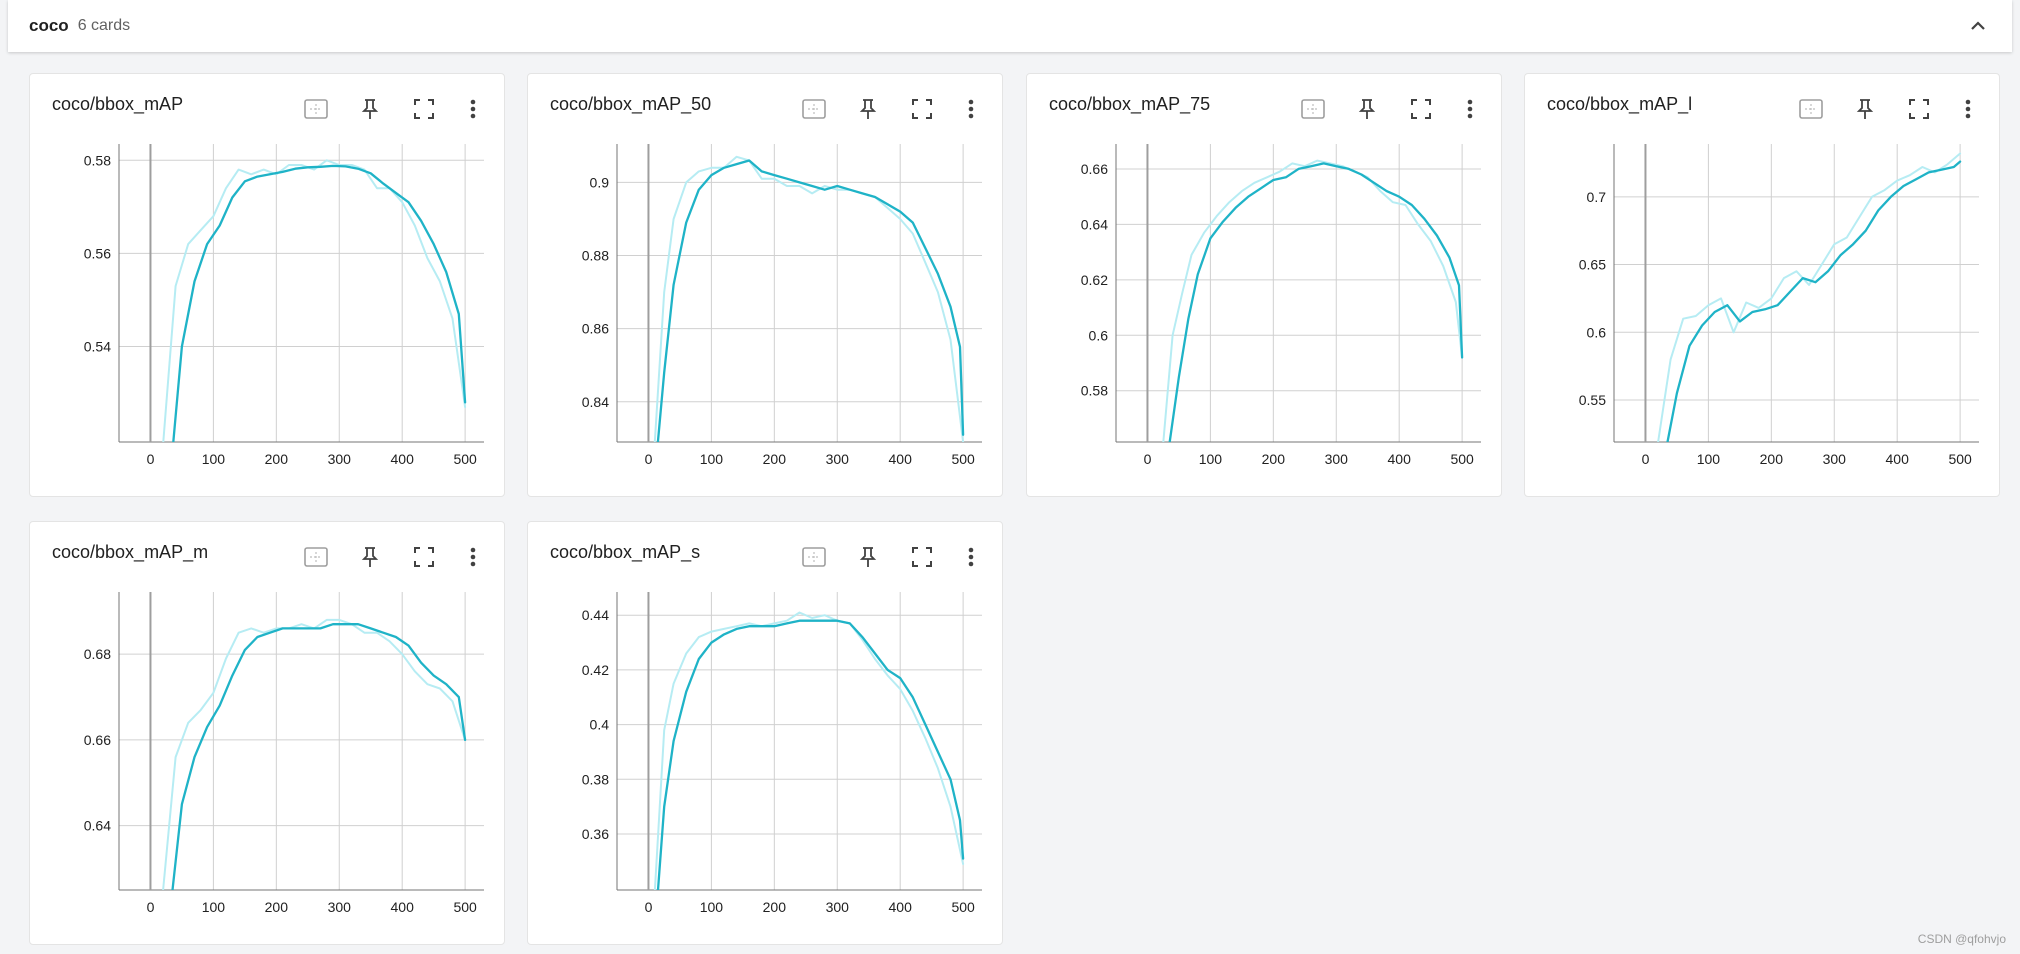  I want to click on card-title: coco/bbox_mAP_l, so click(1620, 104).